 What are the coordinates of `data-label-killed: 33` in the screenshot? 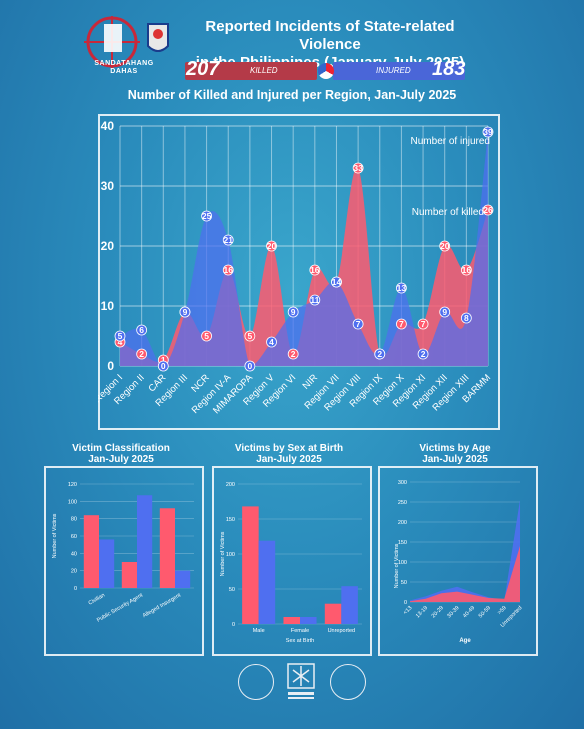 It's located at (358, 168).